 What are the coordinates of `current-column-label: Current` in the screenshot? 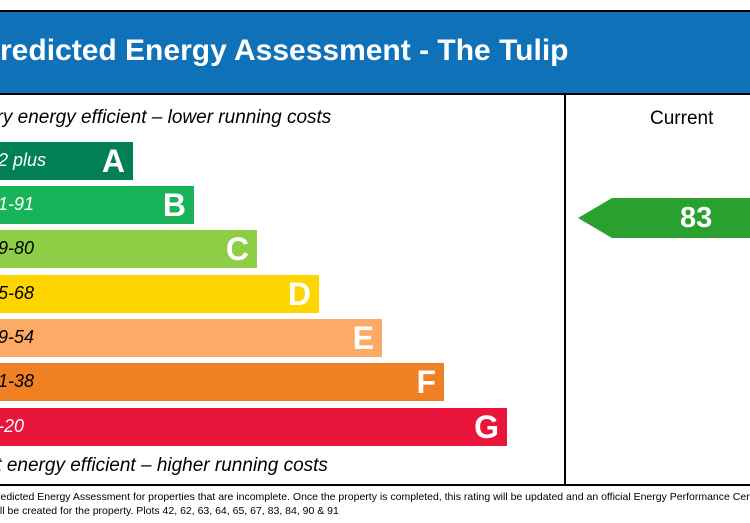 It's located at (682, 118).